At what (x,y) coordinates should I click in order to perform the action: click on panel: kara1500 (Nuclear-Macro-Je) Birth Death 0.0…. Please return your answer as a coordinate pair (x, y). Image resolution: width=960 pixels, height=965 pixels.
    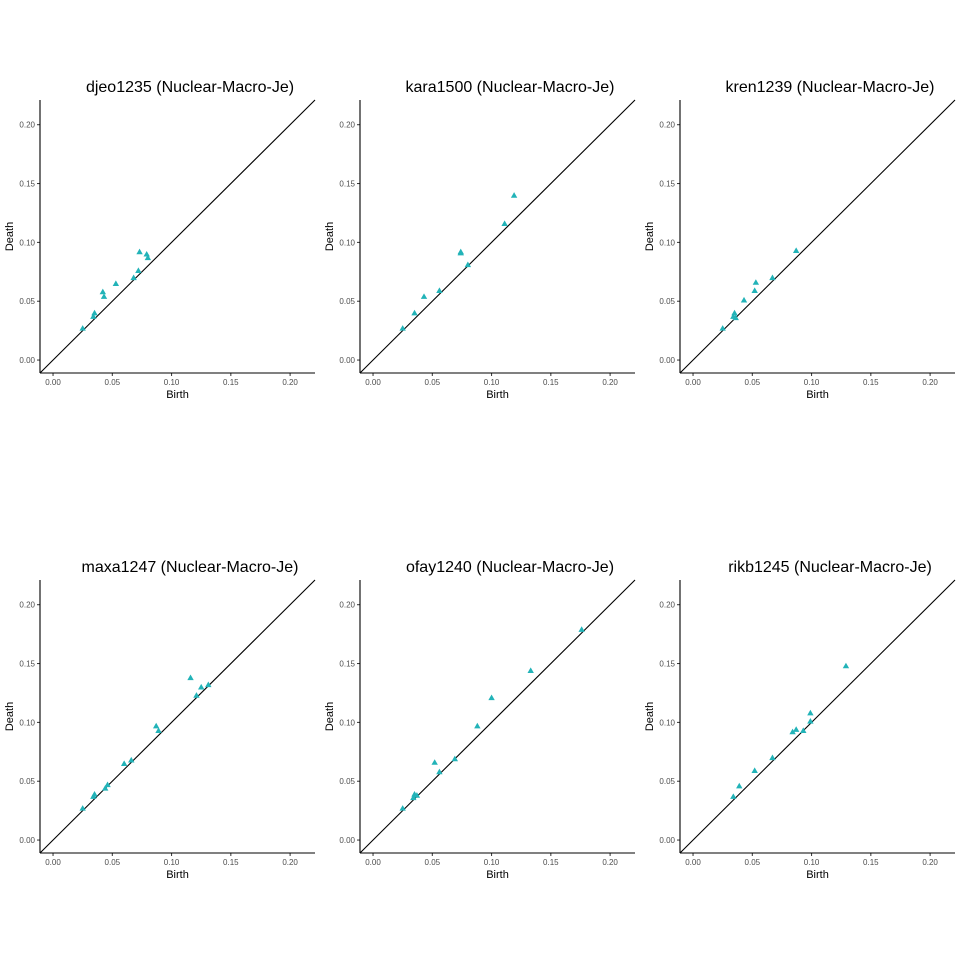
    Looking at the image, I should click on (480, 240).